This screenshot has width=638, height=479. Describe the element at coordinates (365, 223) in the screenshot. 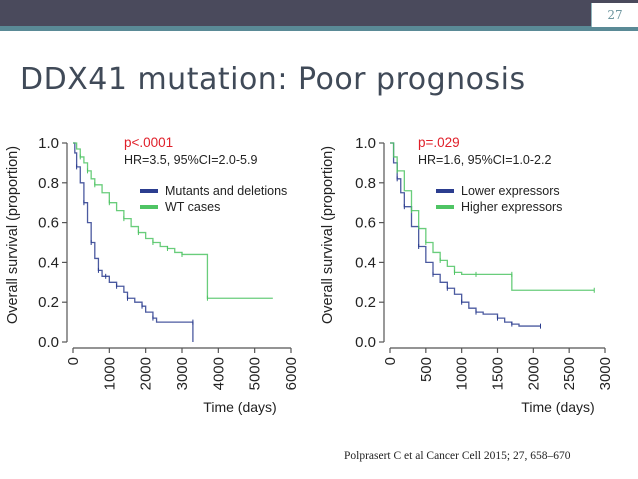

I see `chart-right-ytick-label: 0.6` at that location.